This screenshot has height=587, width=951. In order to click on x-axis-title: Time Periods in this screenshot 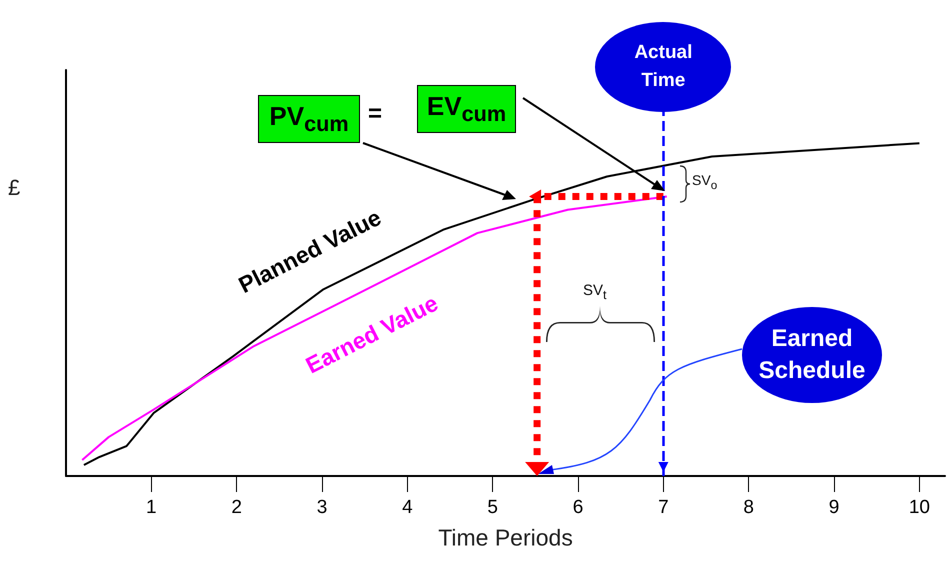, I will do `click(505, 537)`.